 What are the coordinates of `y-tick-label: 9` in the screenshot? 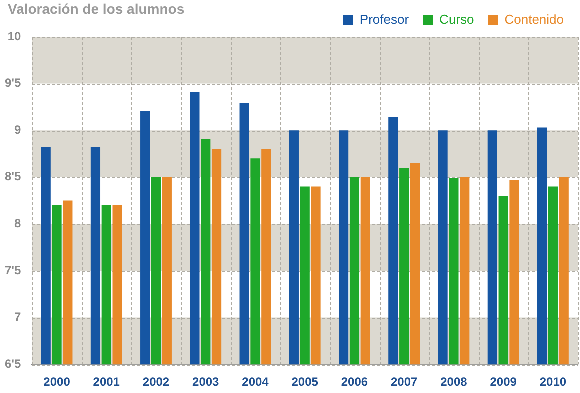 It's located at (18, 129).